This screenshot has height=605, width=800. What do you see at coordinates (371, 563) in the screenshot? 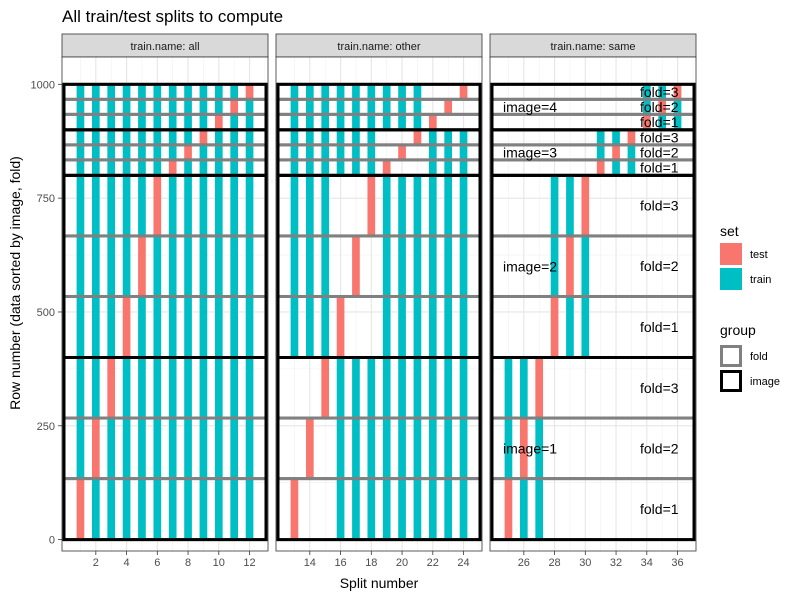
I see `x-tick-label: 18` at bounding box center [371, 563].